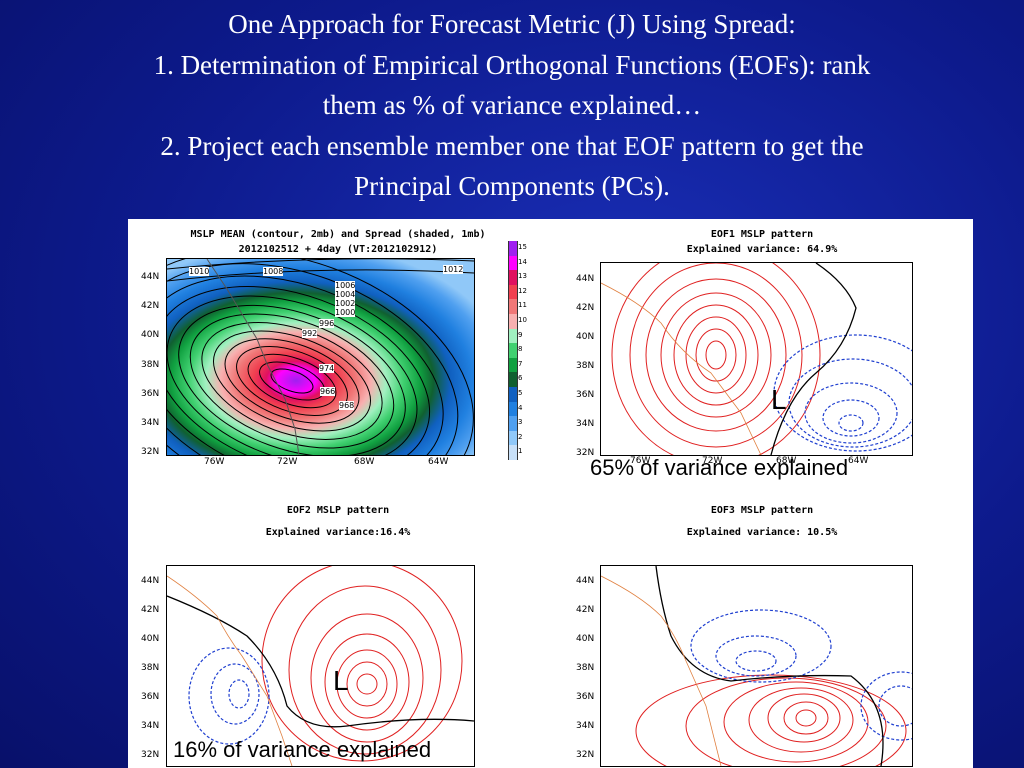  I want to click on colorbar-label: 2, so click(520, 436).